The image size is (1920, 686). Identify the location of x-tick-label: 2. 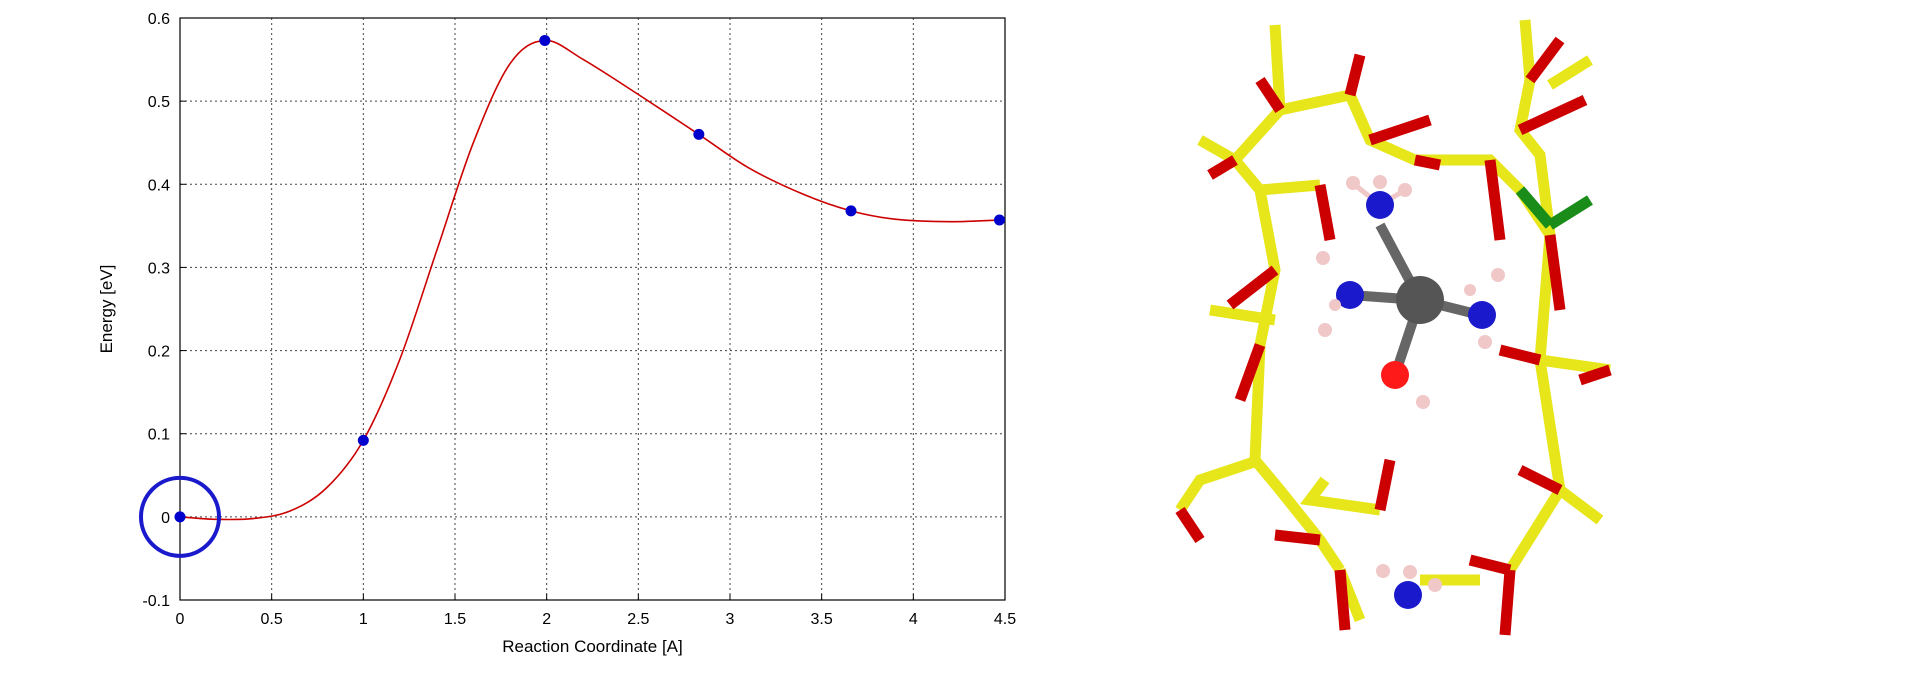
(546, 619).